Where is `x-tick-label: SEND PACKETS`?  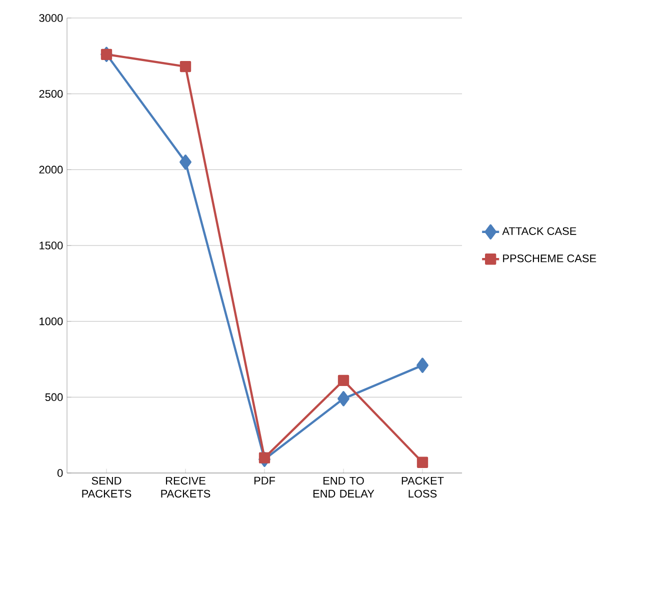
x-tick-label: SEND PACKETS is located at coordinates (107, 487).